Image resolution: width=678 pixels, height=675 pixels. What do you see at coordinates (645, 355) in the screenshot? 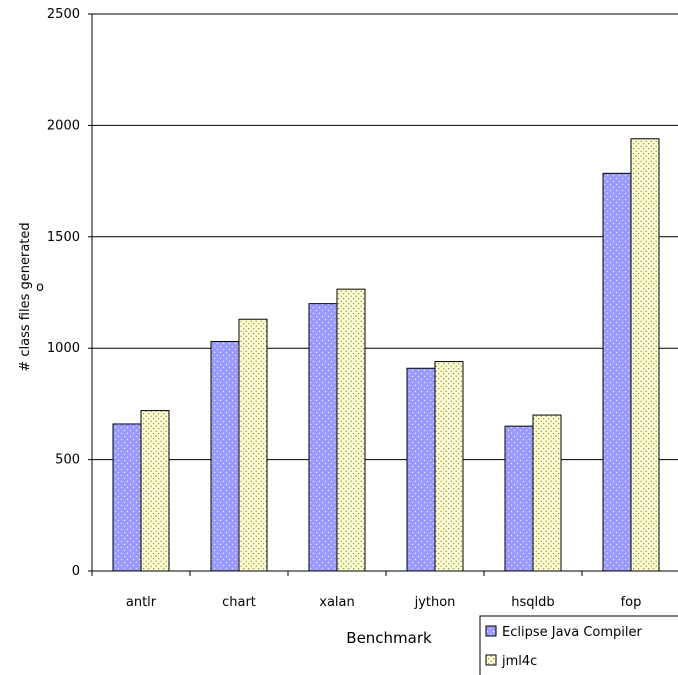
I see `bar-jml4c-fop` at bounding box center [645, 355].